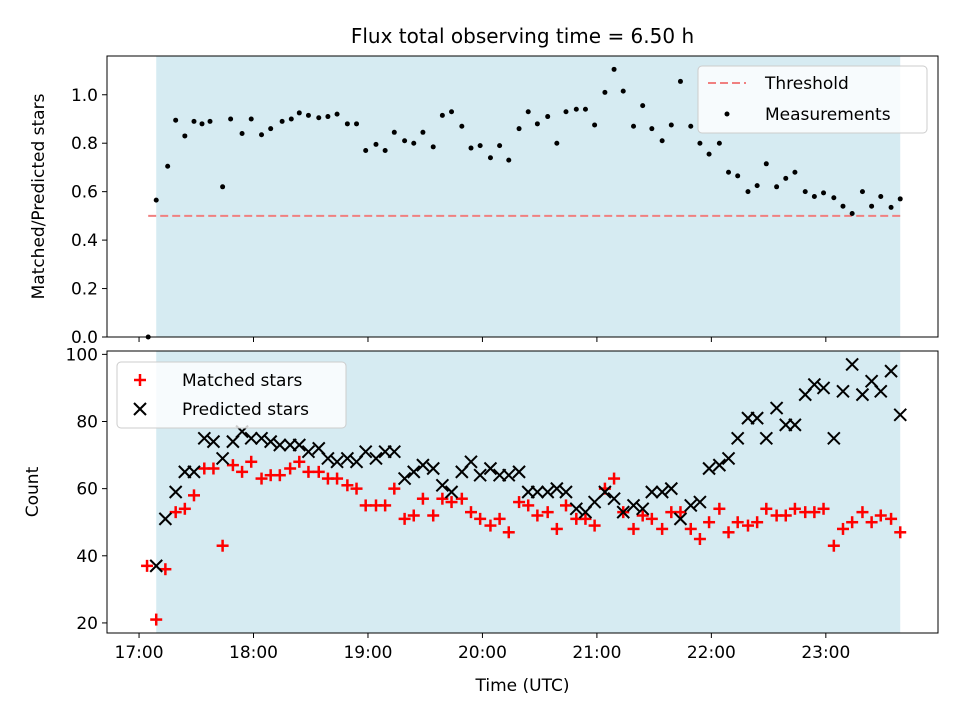 This screenshot has height=720, width=960. What do you see at coordinates (253, 653) in the screenshot?
I see `time-tick-label: 18:00` at bounding box center [253, 653].